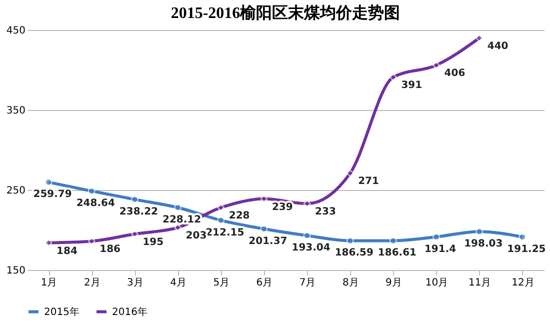 Image resolution: width=550 pixels, height=323 pixels. What do you see at coordinates (62, 312) in the screenshot?
I see `legend-label: 2015年` at bounding box center [62, 312].